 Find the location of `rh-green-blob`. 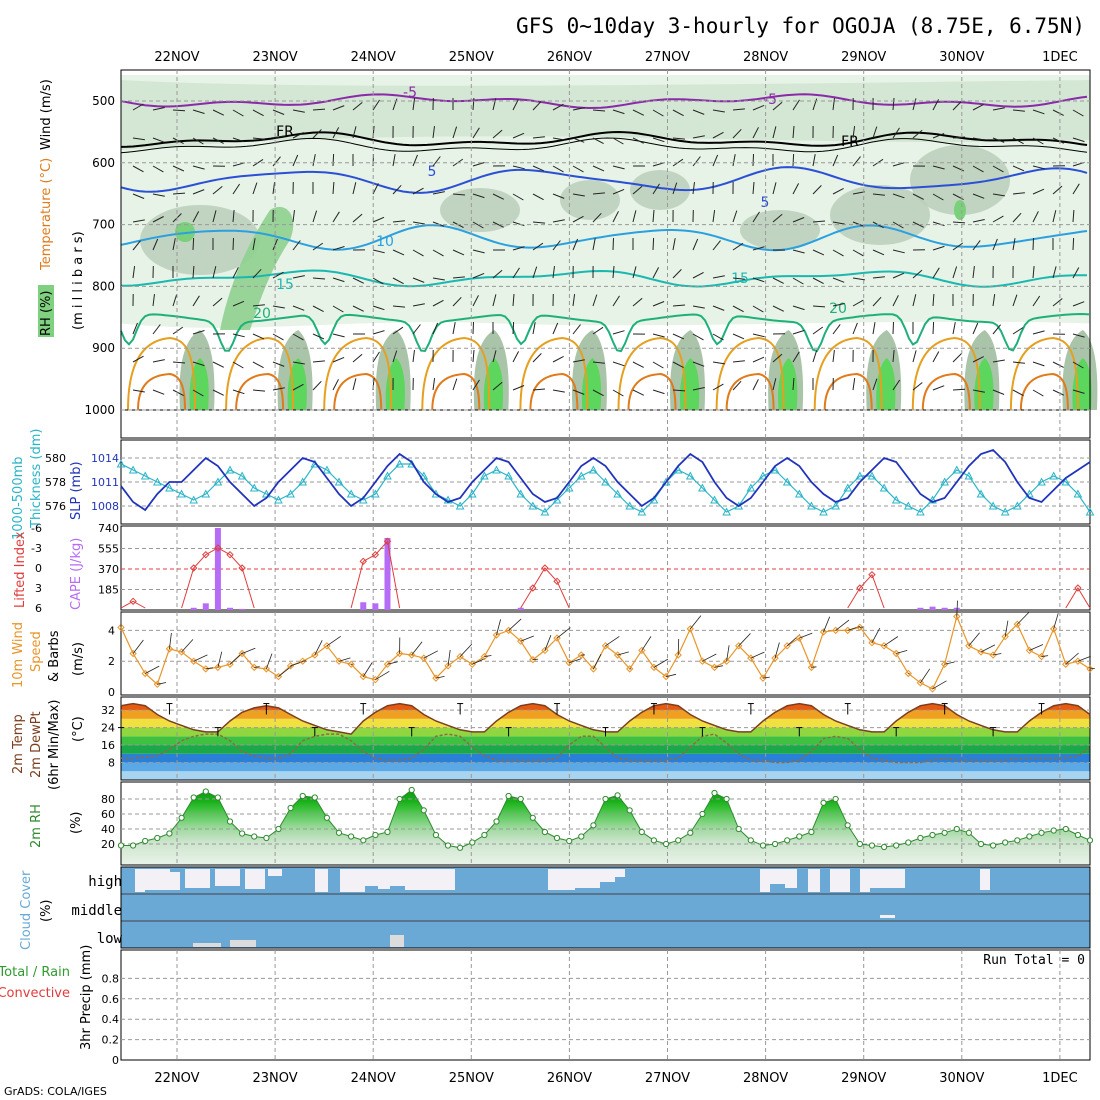

rh-green-blob is located at coordinates (185, 232).